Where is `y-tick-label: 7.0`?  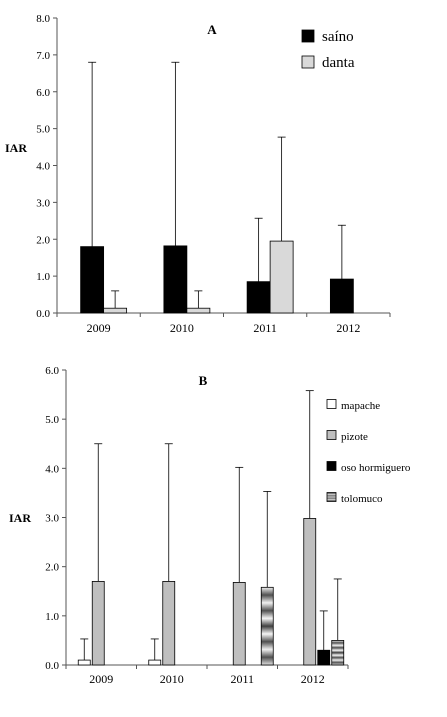
y-tick-label: 7.0 is located at coordinates (43, 56).